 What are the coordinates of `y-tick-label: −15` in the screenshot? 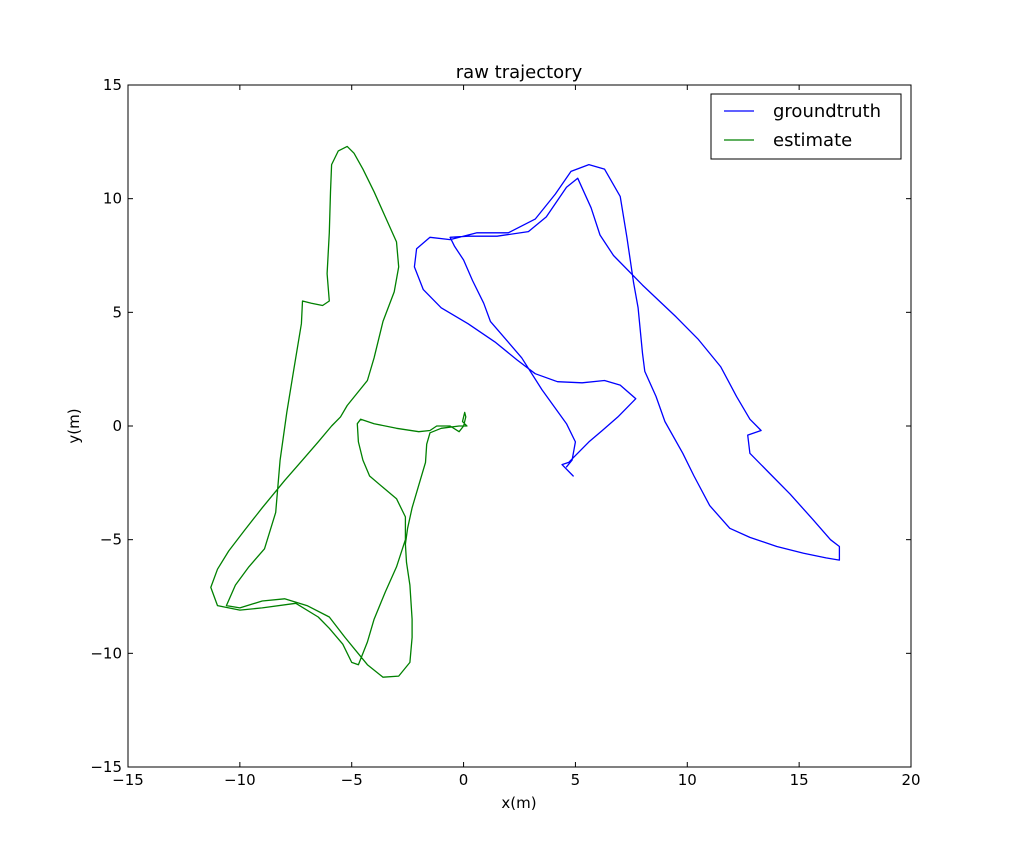 It's located at (106, 767).